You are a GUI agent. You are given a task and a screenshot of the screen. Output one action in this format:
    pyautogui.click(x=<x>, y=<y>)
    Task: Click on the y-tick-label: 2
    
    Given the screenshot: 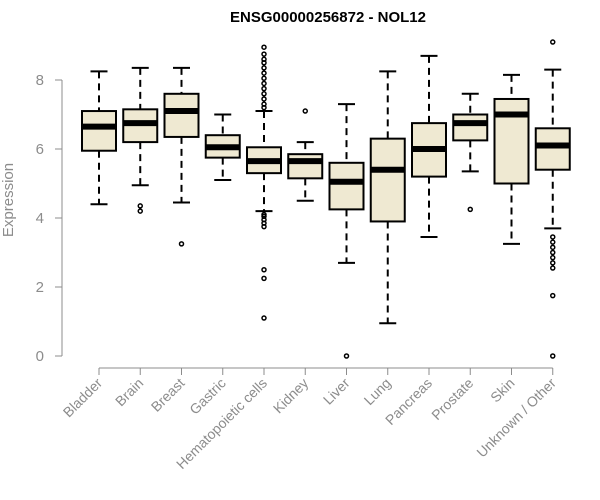 What is the action you would take?
    pyautogui.click(x=40, y=287)
    